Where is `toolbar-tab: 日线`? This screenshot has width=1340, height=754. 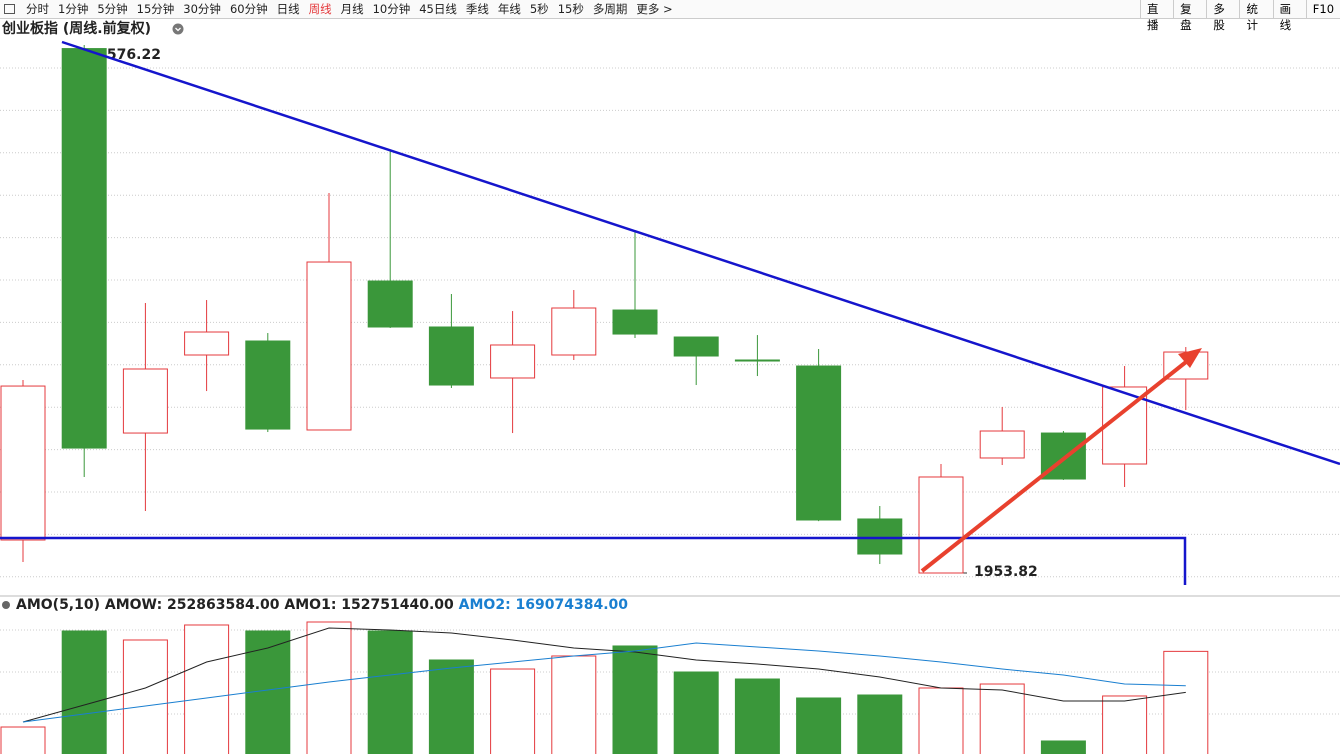
toolbar-tab: 日线 is located at coordinates (288, 9).